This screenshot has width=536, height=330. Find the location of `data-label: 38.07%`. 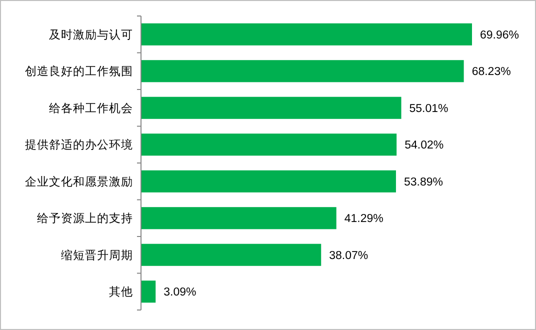

data-label: 38.07% is located at coordinates (348, 256).